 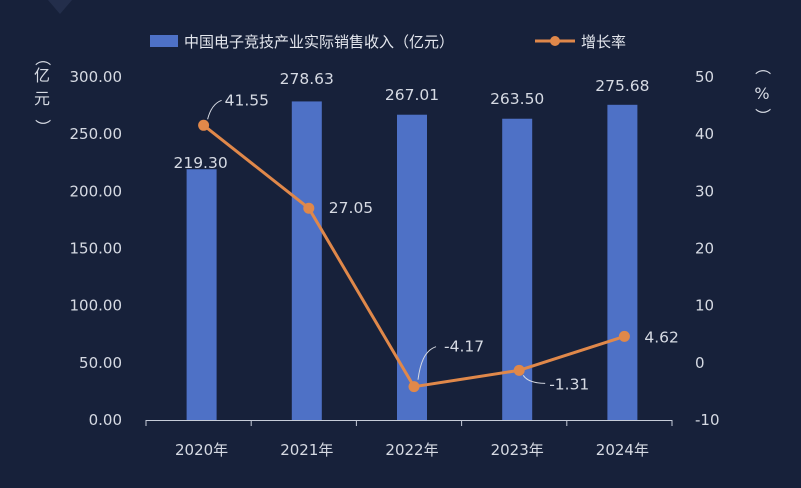 What do you see at coordinates (661, 337) in the screenshot?
I see `growth-value-label: 4.62` at bounding box center [661, 337].